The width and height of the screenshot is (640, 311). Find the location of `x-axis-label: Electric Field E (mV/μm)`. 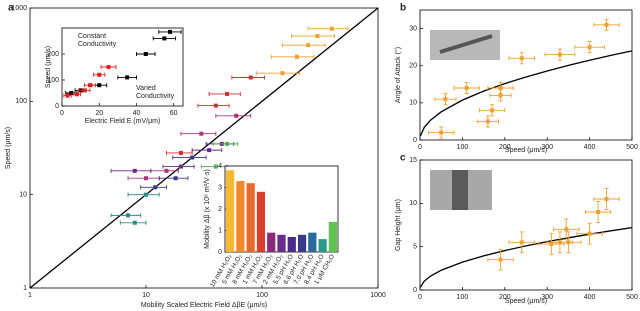

x-axis-label: Electric Field E (mV/μm) is located at coordinates (123, 121).